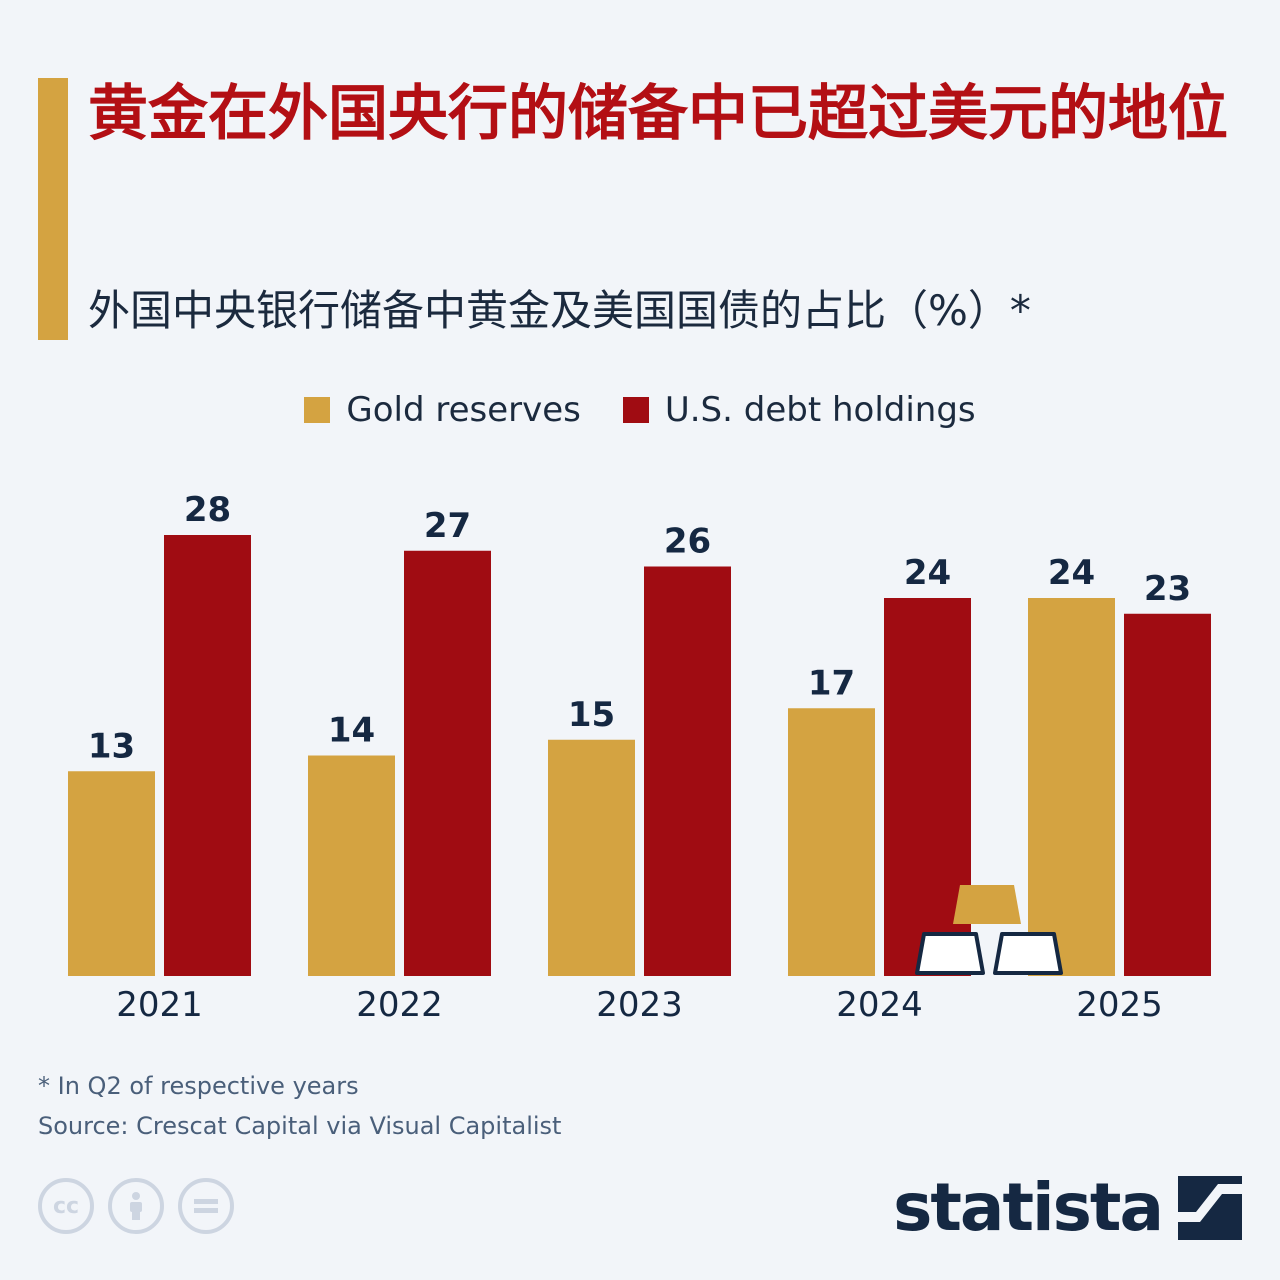 This screenshot has height=1280, width=1280. I want to click on statista-brand: statista, so click(1067, 1208).